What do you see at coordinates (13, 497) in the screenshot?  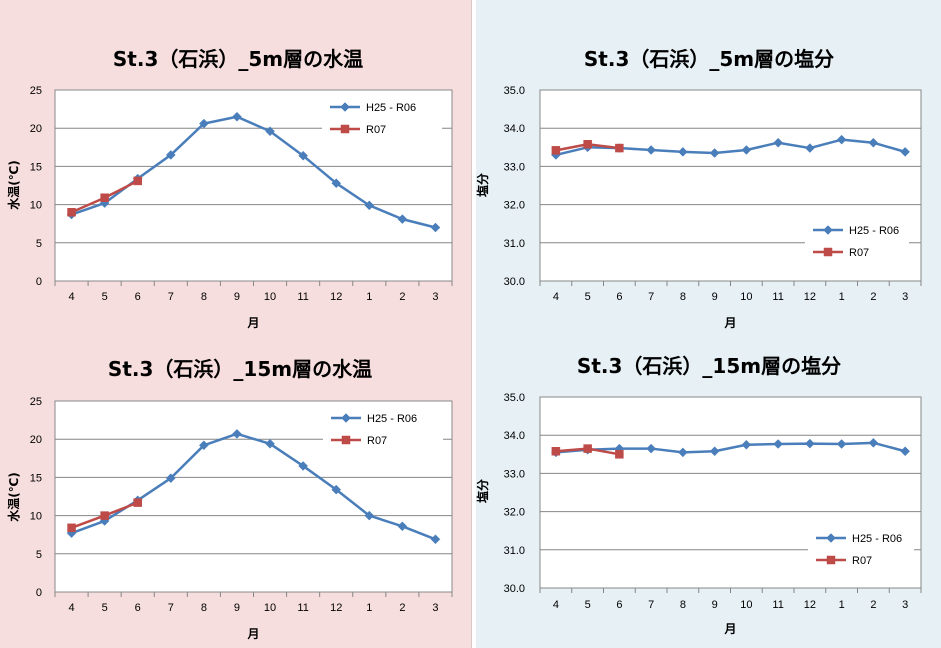 I see `y-axis-title: 水温(℃)` at bounding box center [13, 497].